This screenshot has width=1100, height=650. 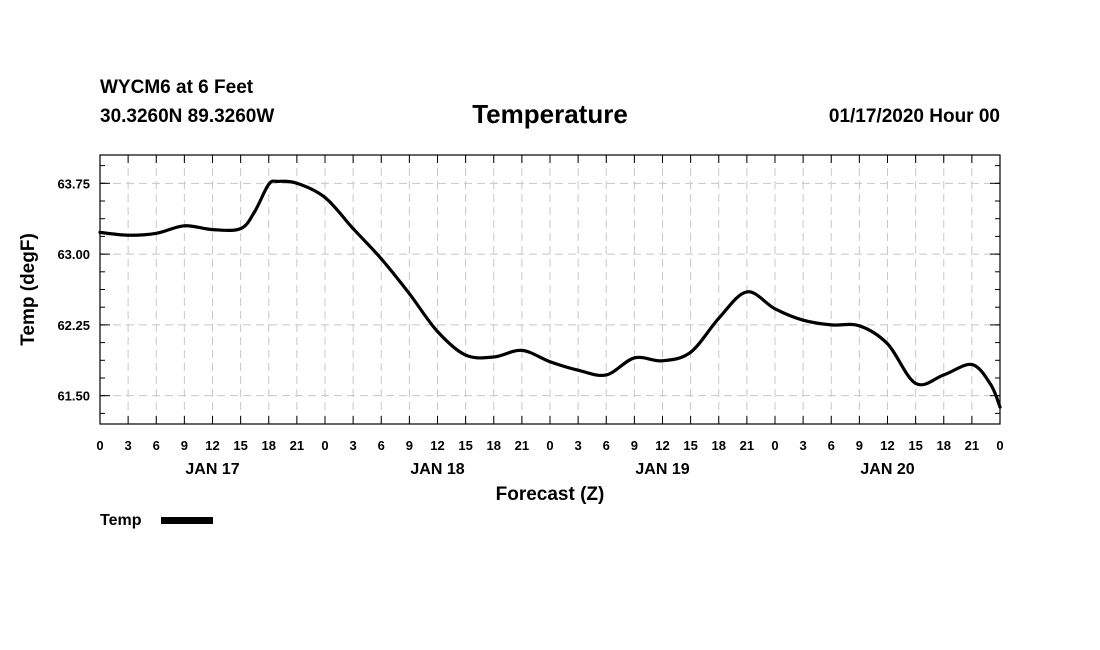 I want to click on day-label: JAN 20, so click(x=887, y=469).